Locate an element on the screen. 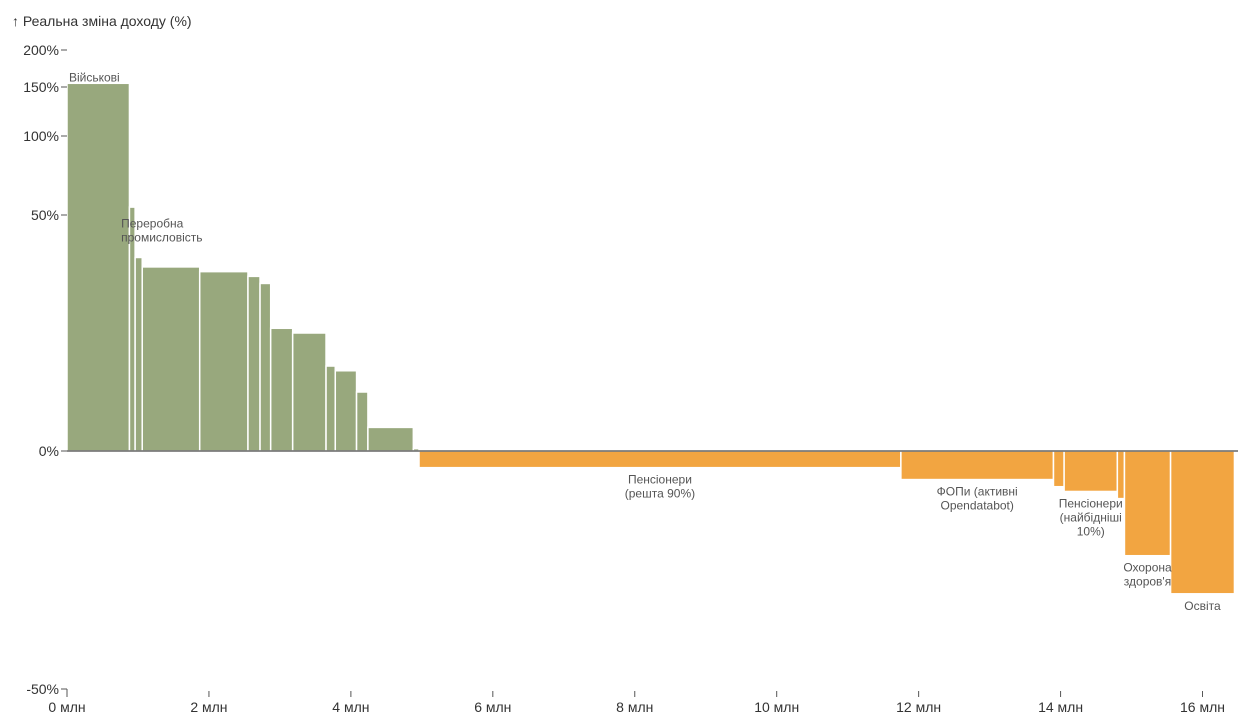 This screenshot has width=1248, height=718. y-tick-label-2: 100% is located at coordinates (41, 136).